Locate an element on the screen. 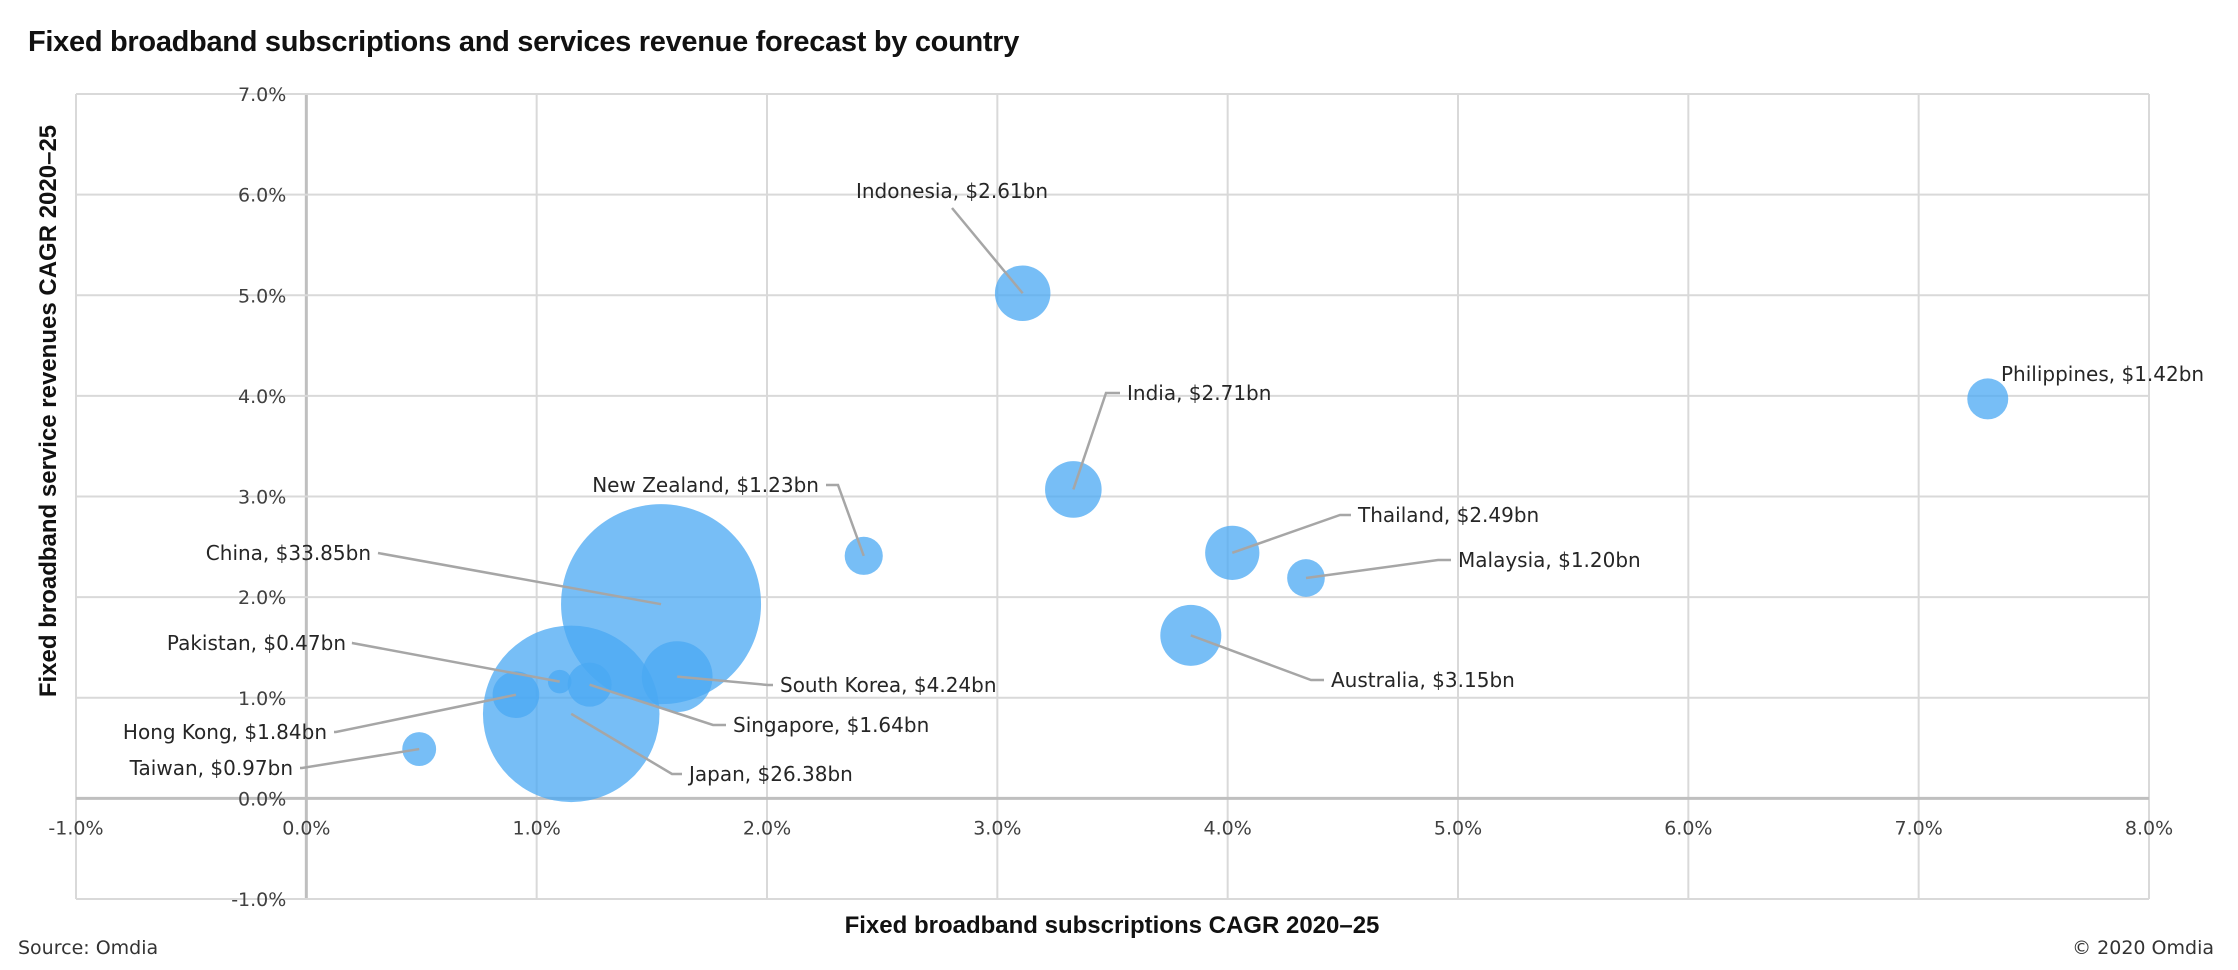 The image size is (2238, 970). data-label-hong-kong: Hong Kong, $1.84bn is located at coordinates (225, 732).